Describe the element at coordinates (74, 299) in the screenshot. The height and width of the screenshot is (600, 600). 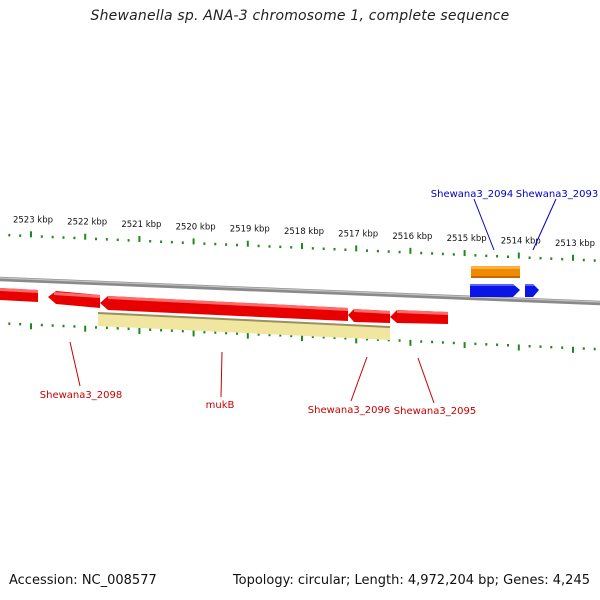
I see `gene-shewana3-2098` at that location.